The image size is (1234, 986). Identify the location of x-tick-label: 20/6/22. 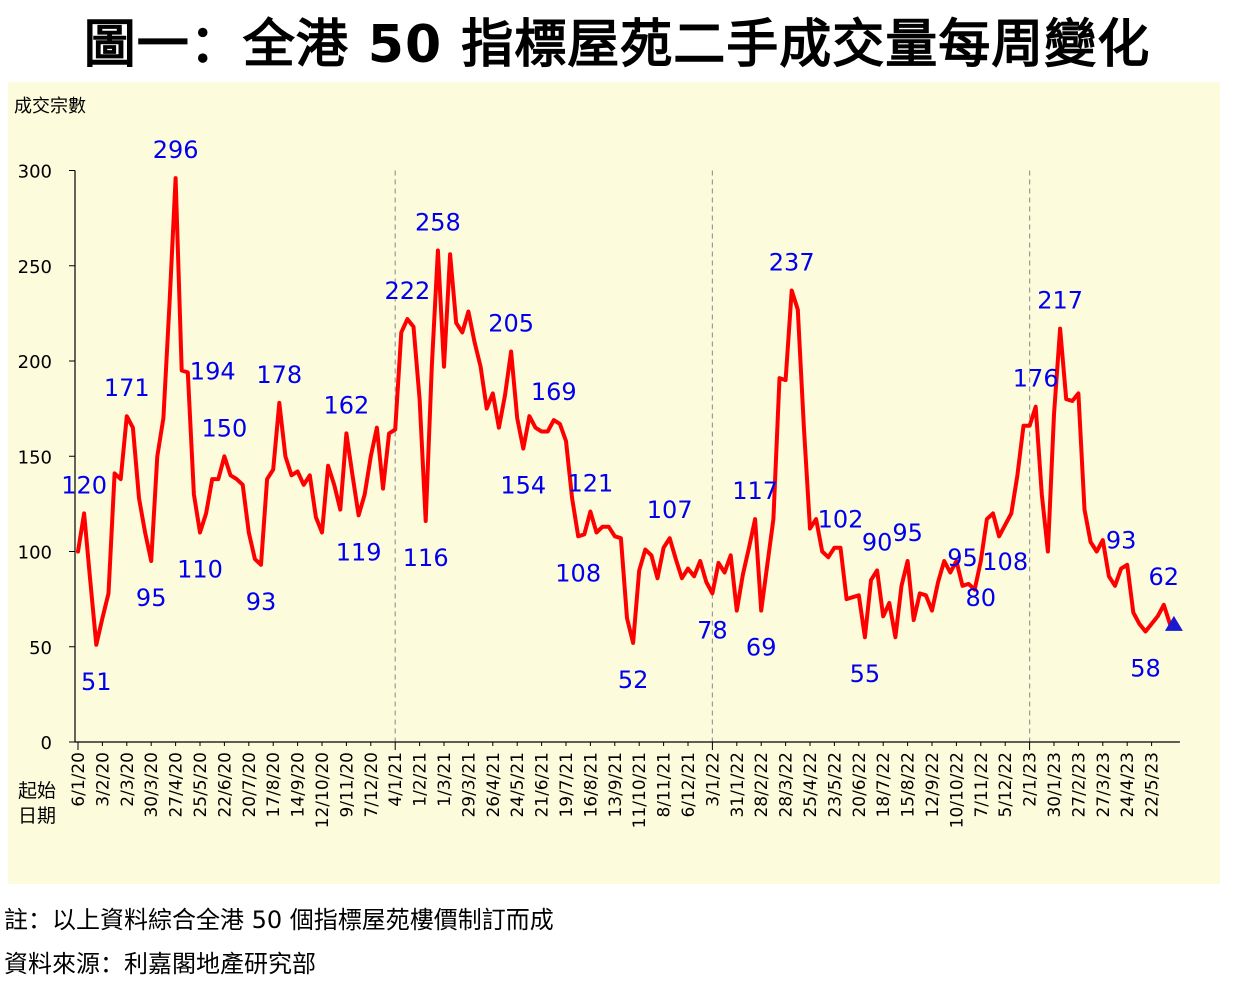
(860, 785).